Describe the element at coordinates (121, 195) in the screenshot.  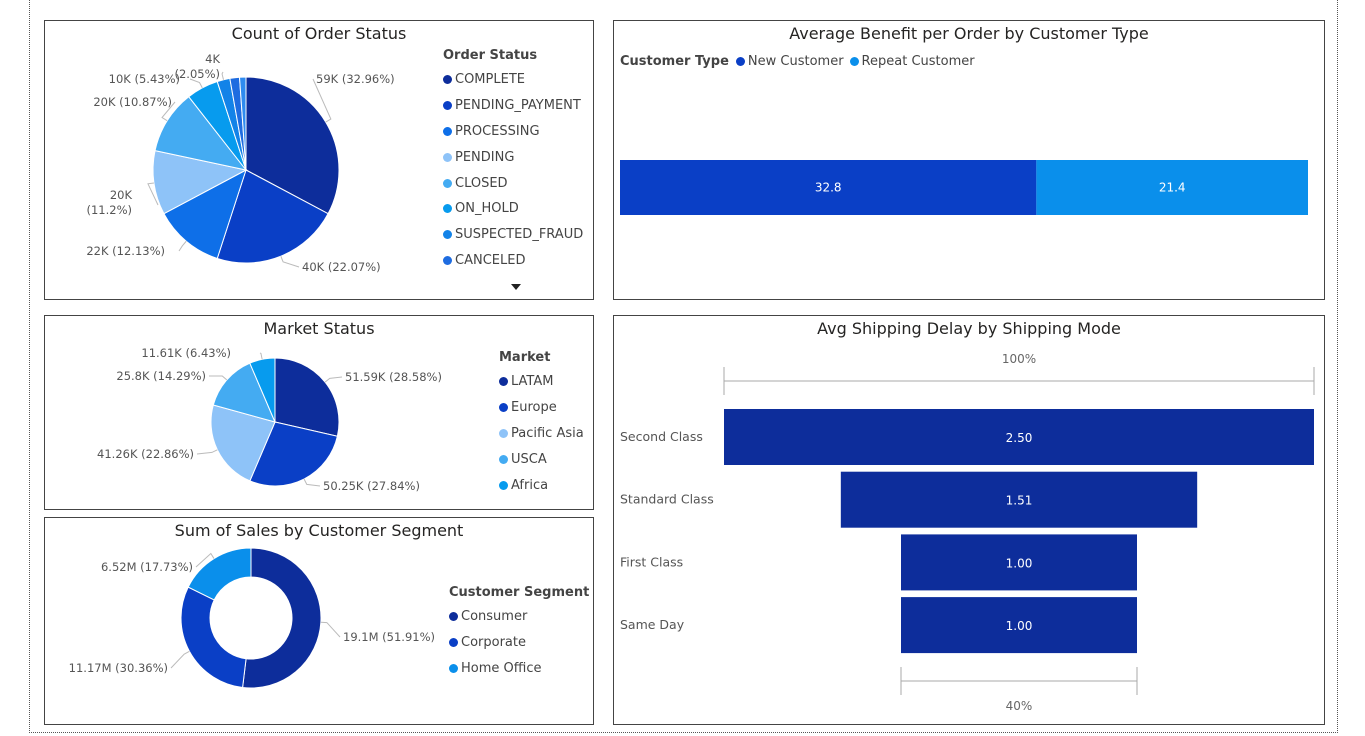
I see `data-label: 20K` at that location.